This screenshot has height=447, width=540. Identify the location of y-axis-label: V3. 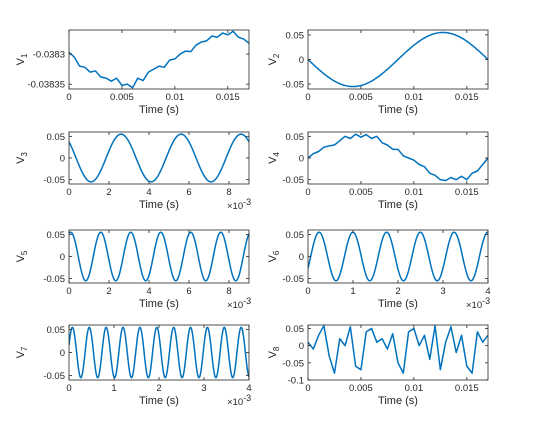
(22, 158).